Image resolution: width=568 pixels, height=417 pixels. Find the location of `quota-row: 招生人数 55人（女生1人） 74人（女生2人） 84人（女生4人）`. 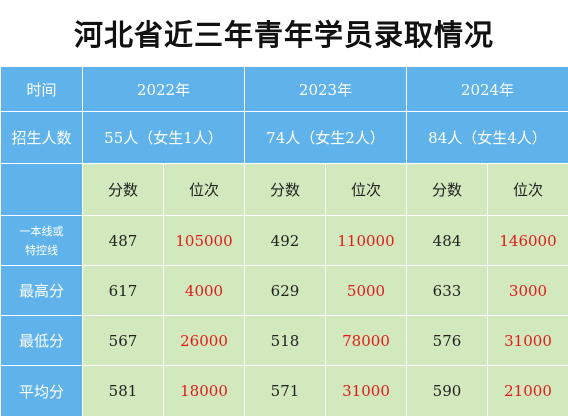

quota-row: 招生人数 55人（女生1人） 74人（女生2人） 84人（女生4人） is located at coordinates (284, 137).